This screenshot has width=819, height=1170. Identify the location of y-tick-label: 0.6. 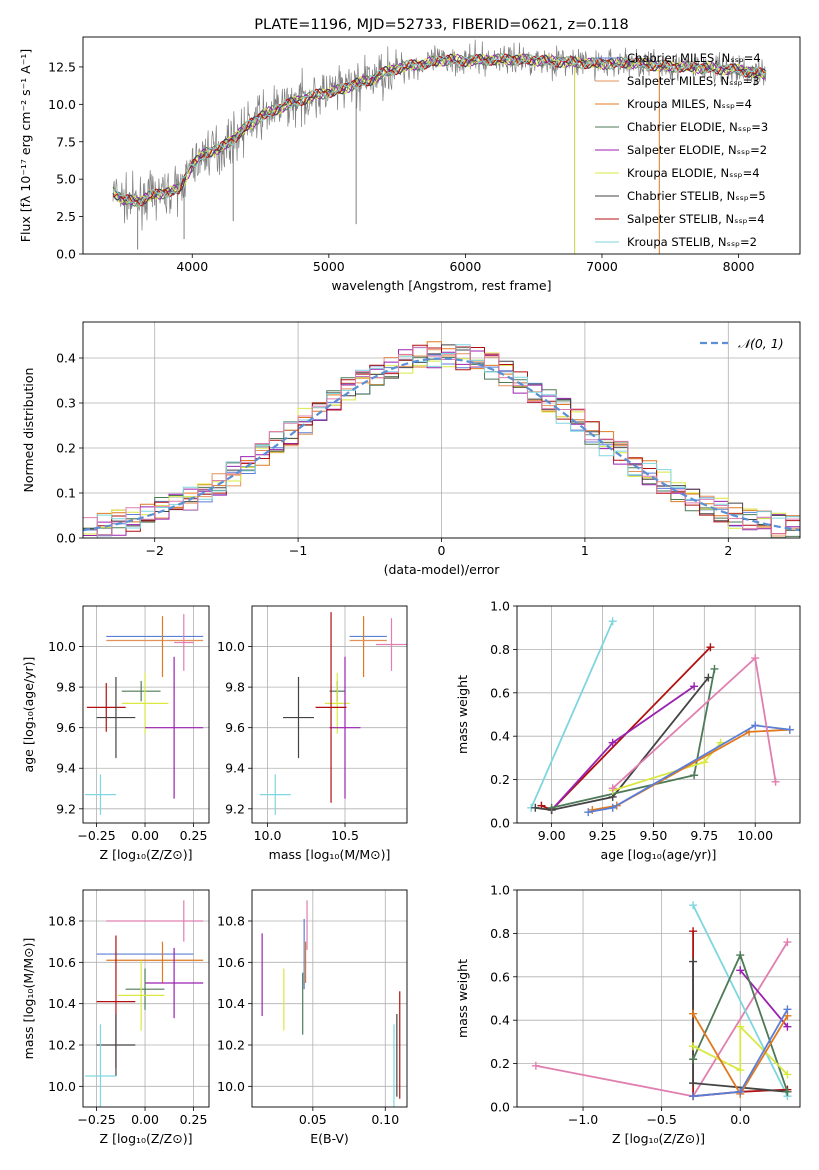
(500, 692).